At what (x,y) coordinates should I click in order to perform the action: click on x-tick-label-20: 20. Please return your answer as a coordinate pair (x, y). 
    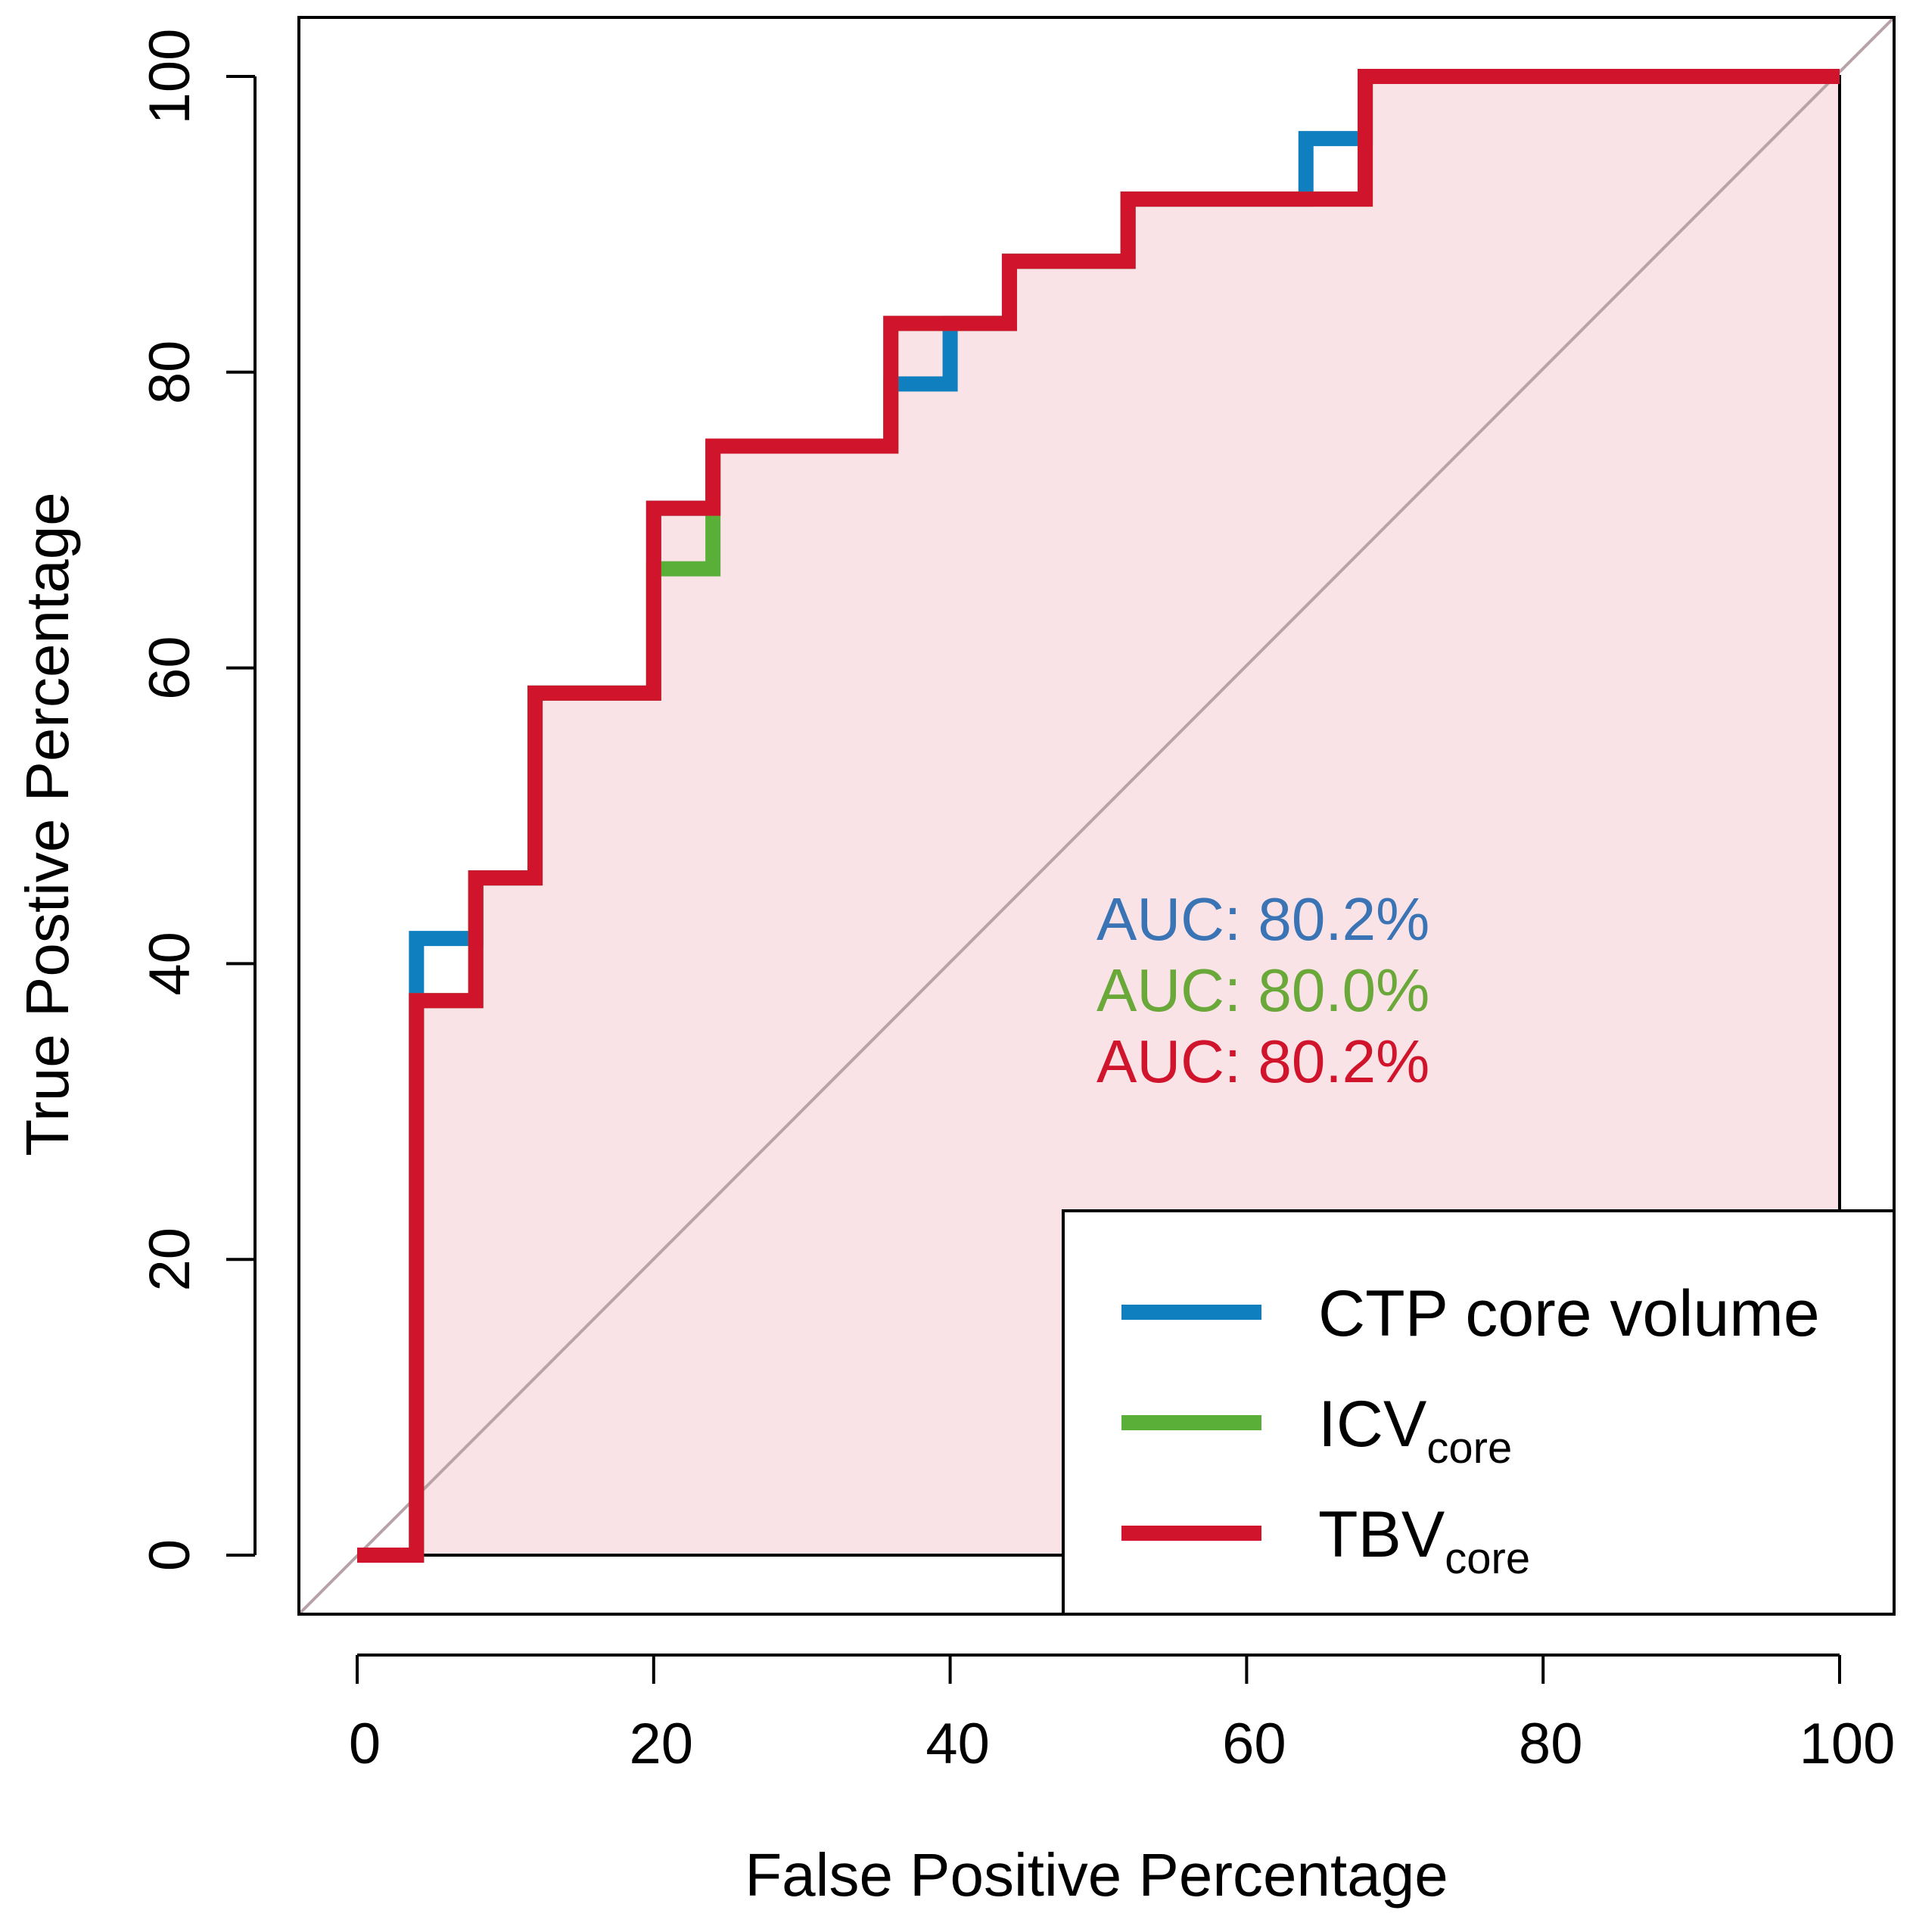
    Looking at the image, I should click on (662, 1744).